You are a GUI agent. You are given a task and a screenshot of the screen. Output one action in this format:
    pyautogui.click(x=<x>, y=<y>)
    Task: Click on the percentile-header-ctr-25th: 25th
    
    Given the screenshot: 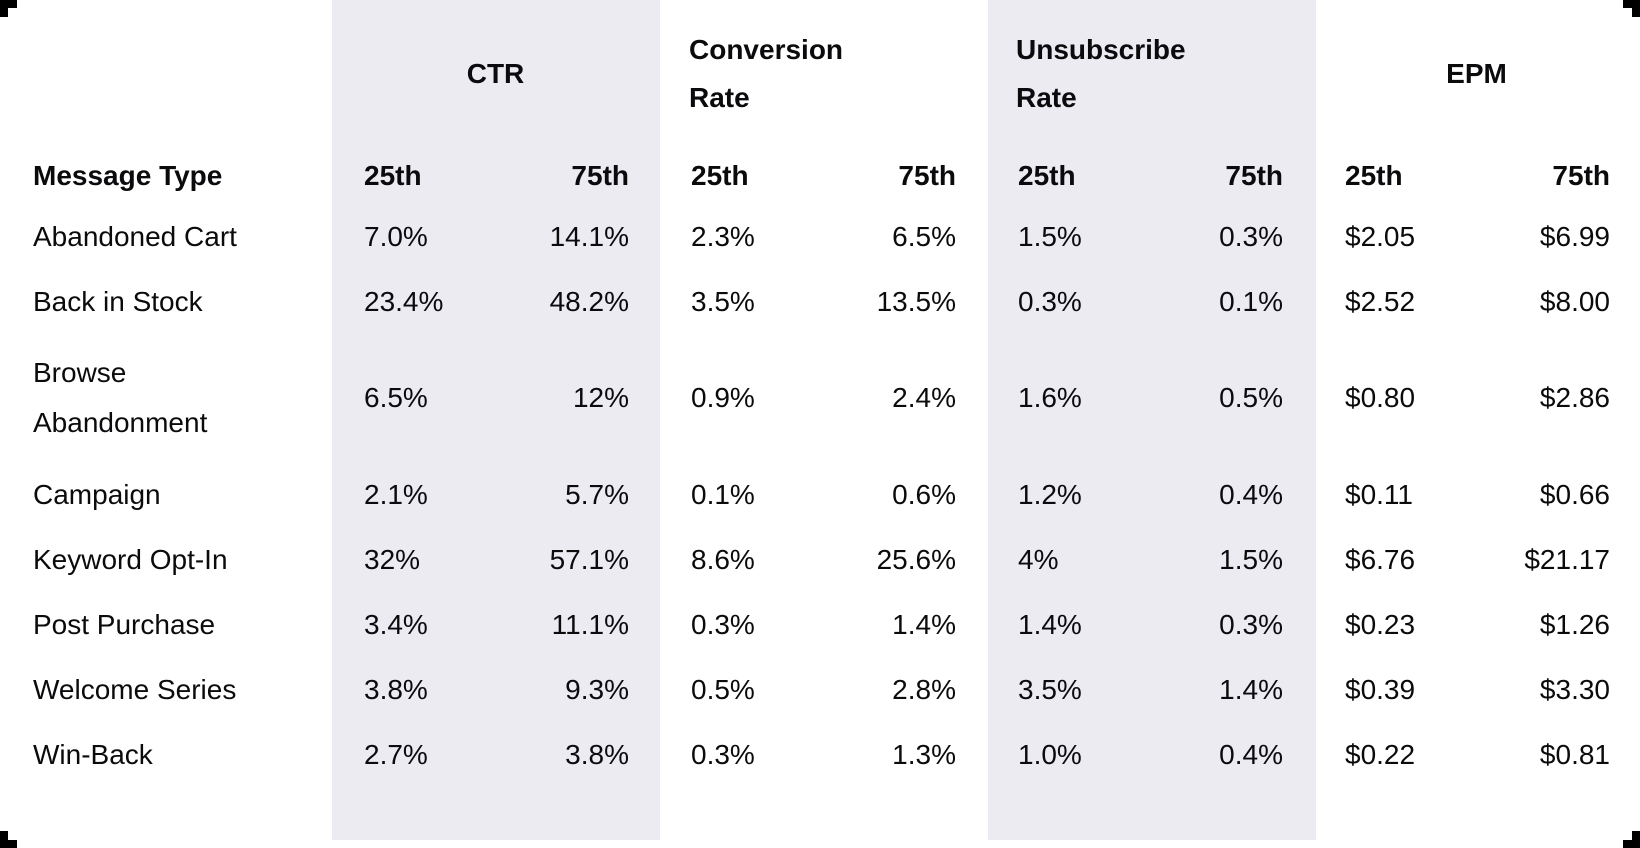 What is the action you would take?
    pyautogui.click(x=393, y=175)
    